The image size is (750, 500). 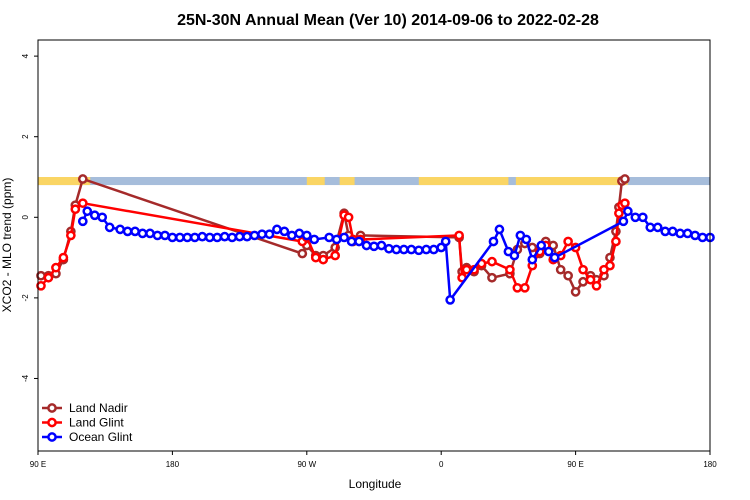 What do you see at coordinates (25, 298) in the screenshot?
I see `y-tick-label: -2` at bounding box center [25, 298].